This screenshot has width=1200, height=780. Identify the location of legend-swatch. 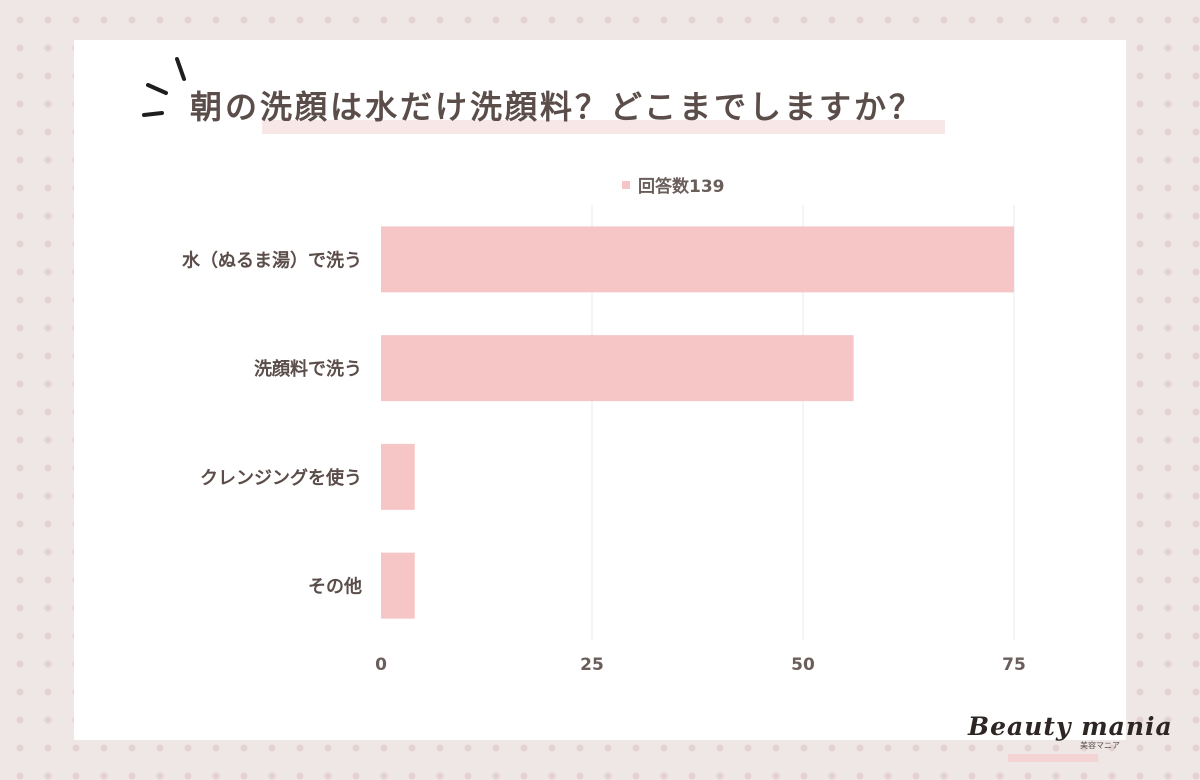
(626, 184).